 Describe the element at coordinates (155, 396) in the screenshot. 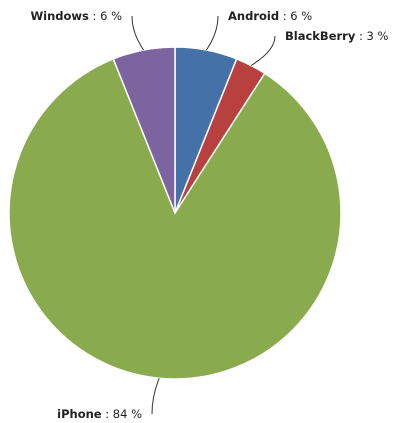

I see `leader-line-iphone` at that location.